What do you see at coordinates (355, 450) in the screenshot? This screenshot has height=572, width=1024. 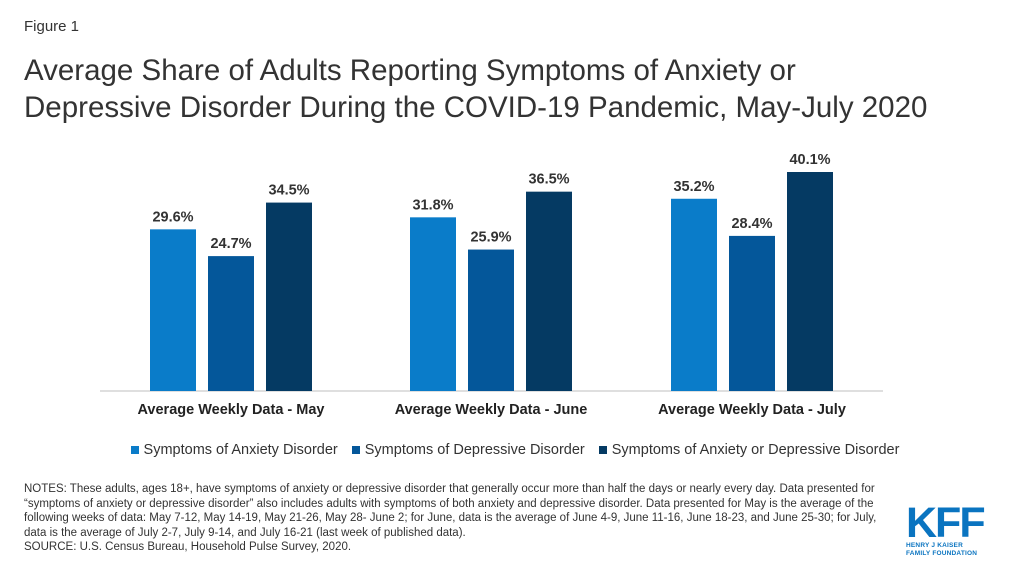 I see `legend-swatch-depressive` at bounding box center [355, 450].